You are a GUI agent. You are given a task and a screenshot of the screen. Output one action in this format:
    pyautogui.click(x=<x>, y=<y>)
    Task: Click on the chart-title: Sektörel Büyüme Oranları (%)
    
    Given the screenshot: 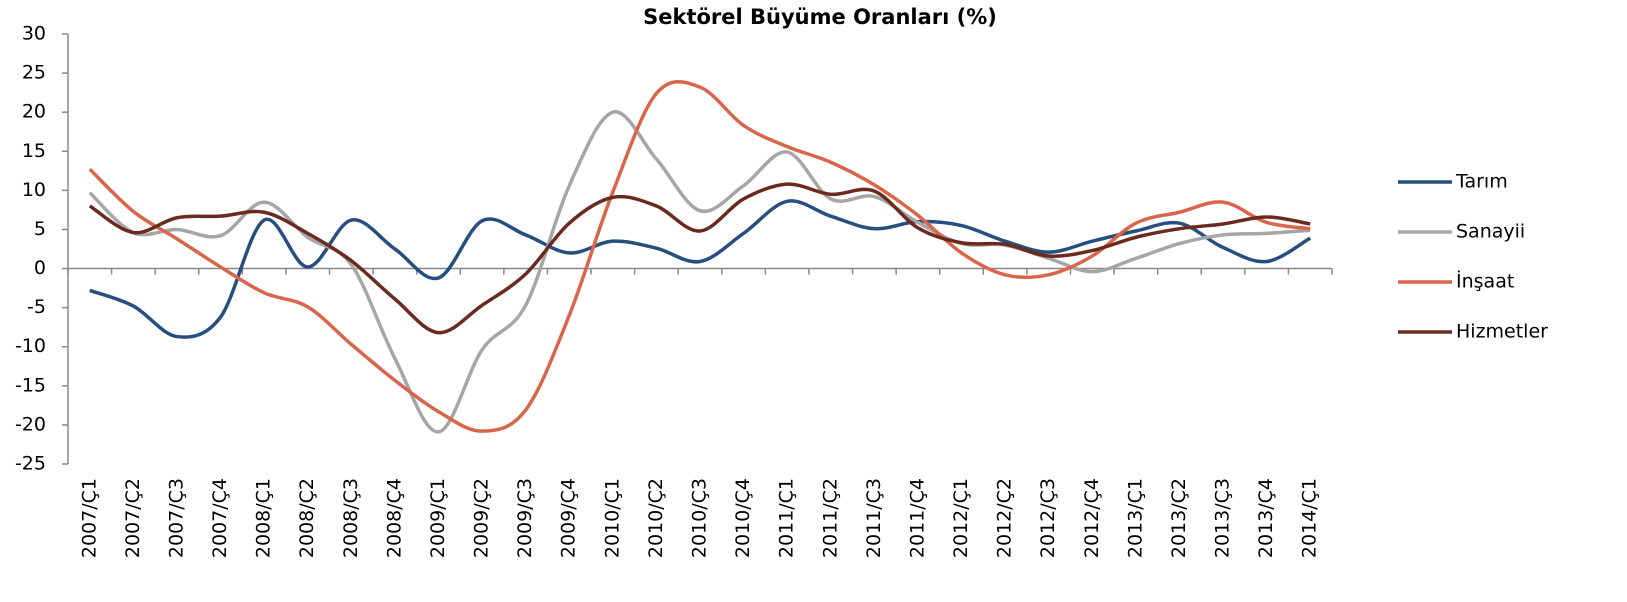 What is the action you would take?
    pyautogui.click(x=820, y=17)
    